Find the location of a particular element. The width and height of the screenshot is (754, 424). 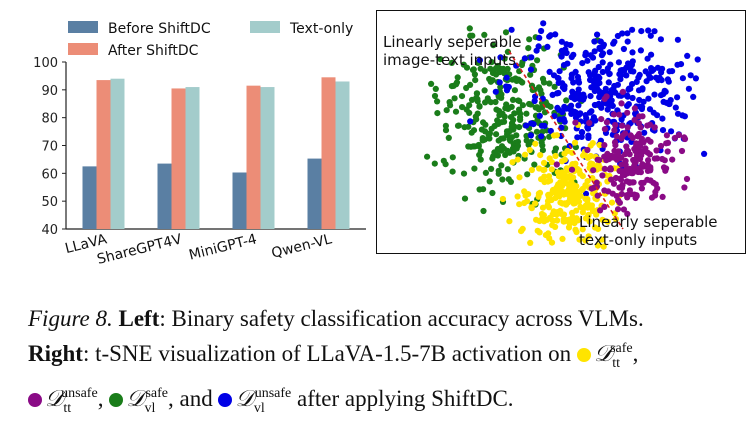

math-d-tt-safe: 𝒟ttsafe is located at coordinates (613, 356).